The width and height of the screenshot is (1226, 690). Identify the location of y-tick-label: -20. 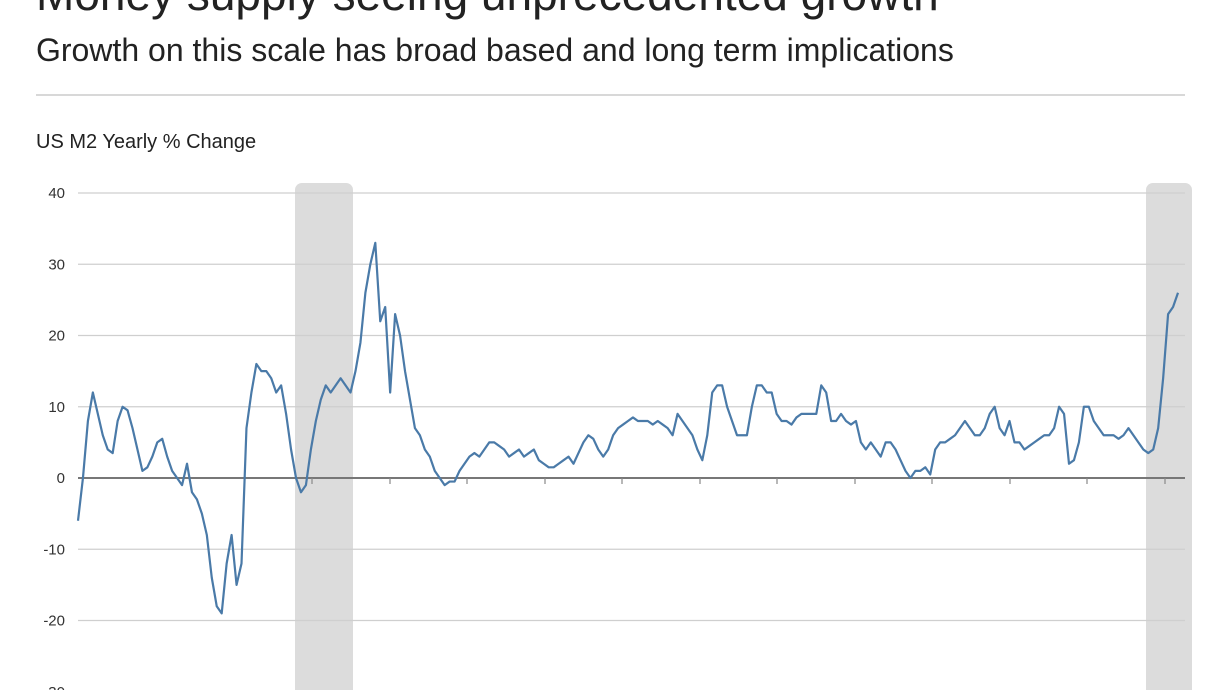
(54, 621).